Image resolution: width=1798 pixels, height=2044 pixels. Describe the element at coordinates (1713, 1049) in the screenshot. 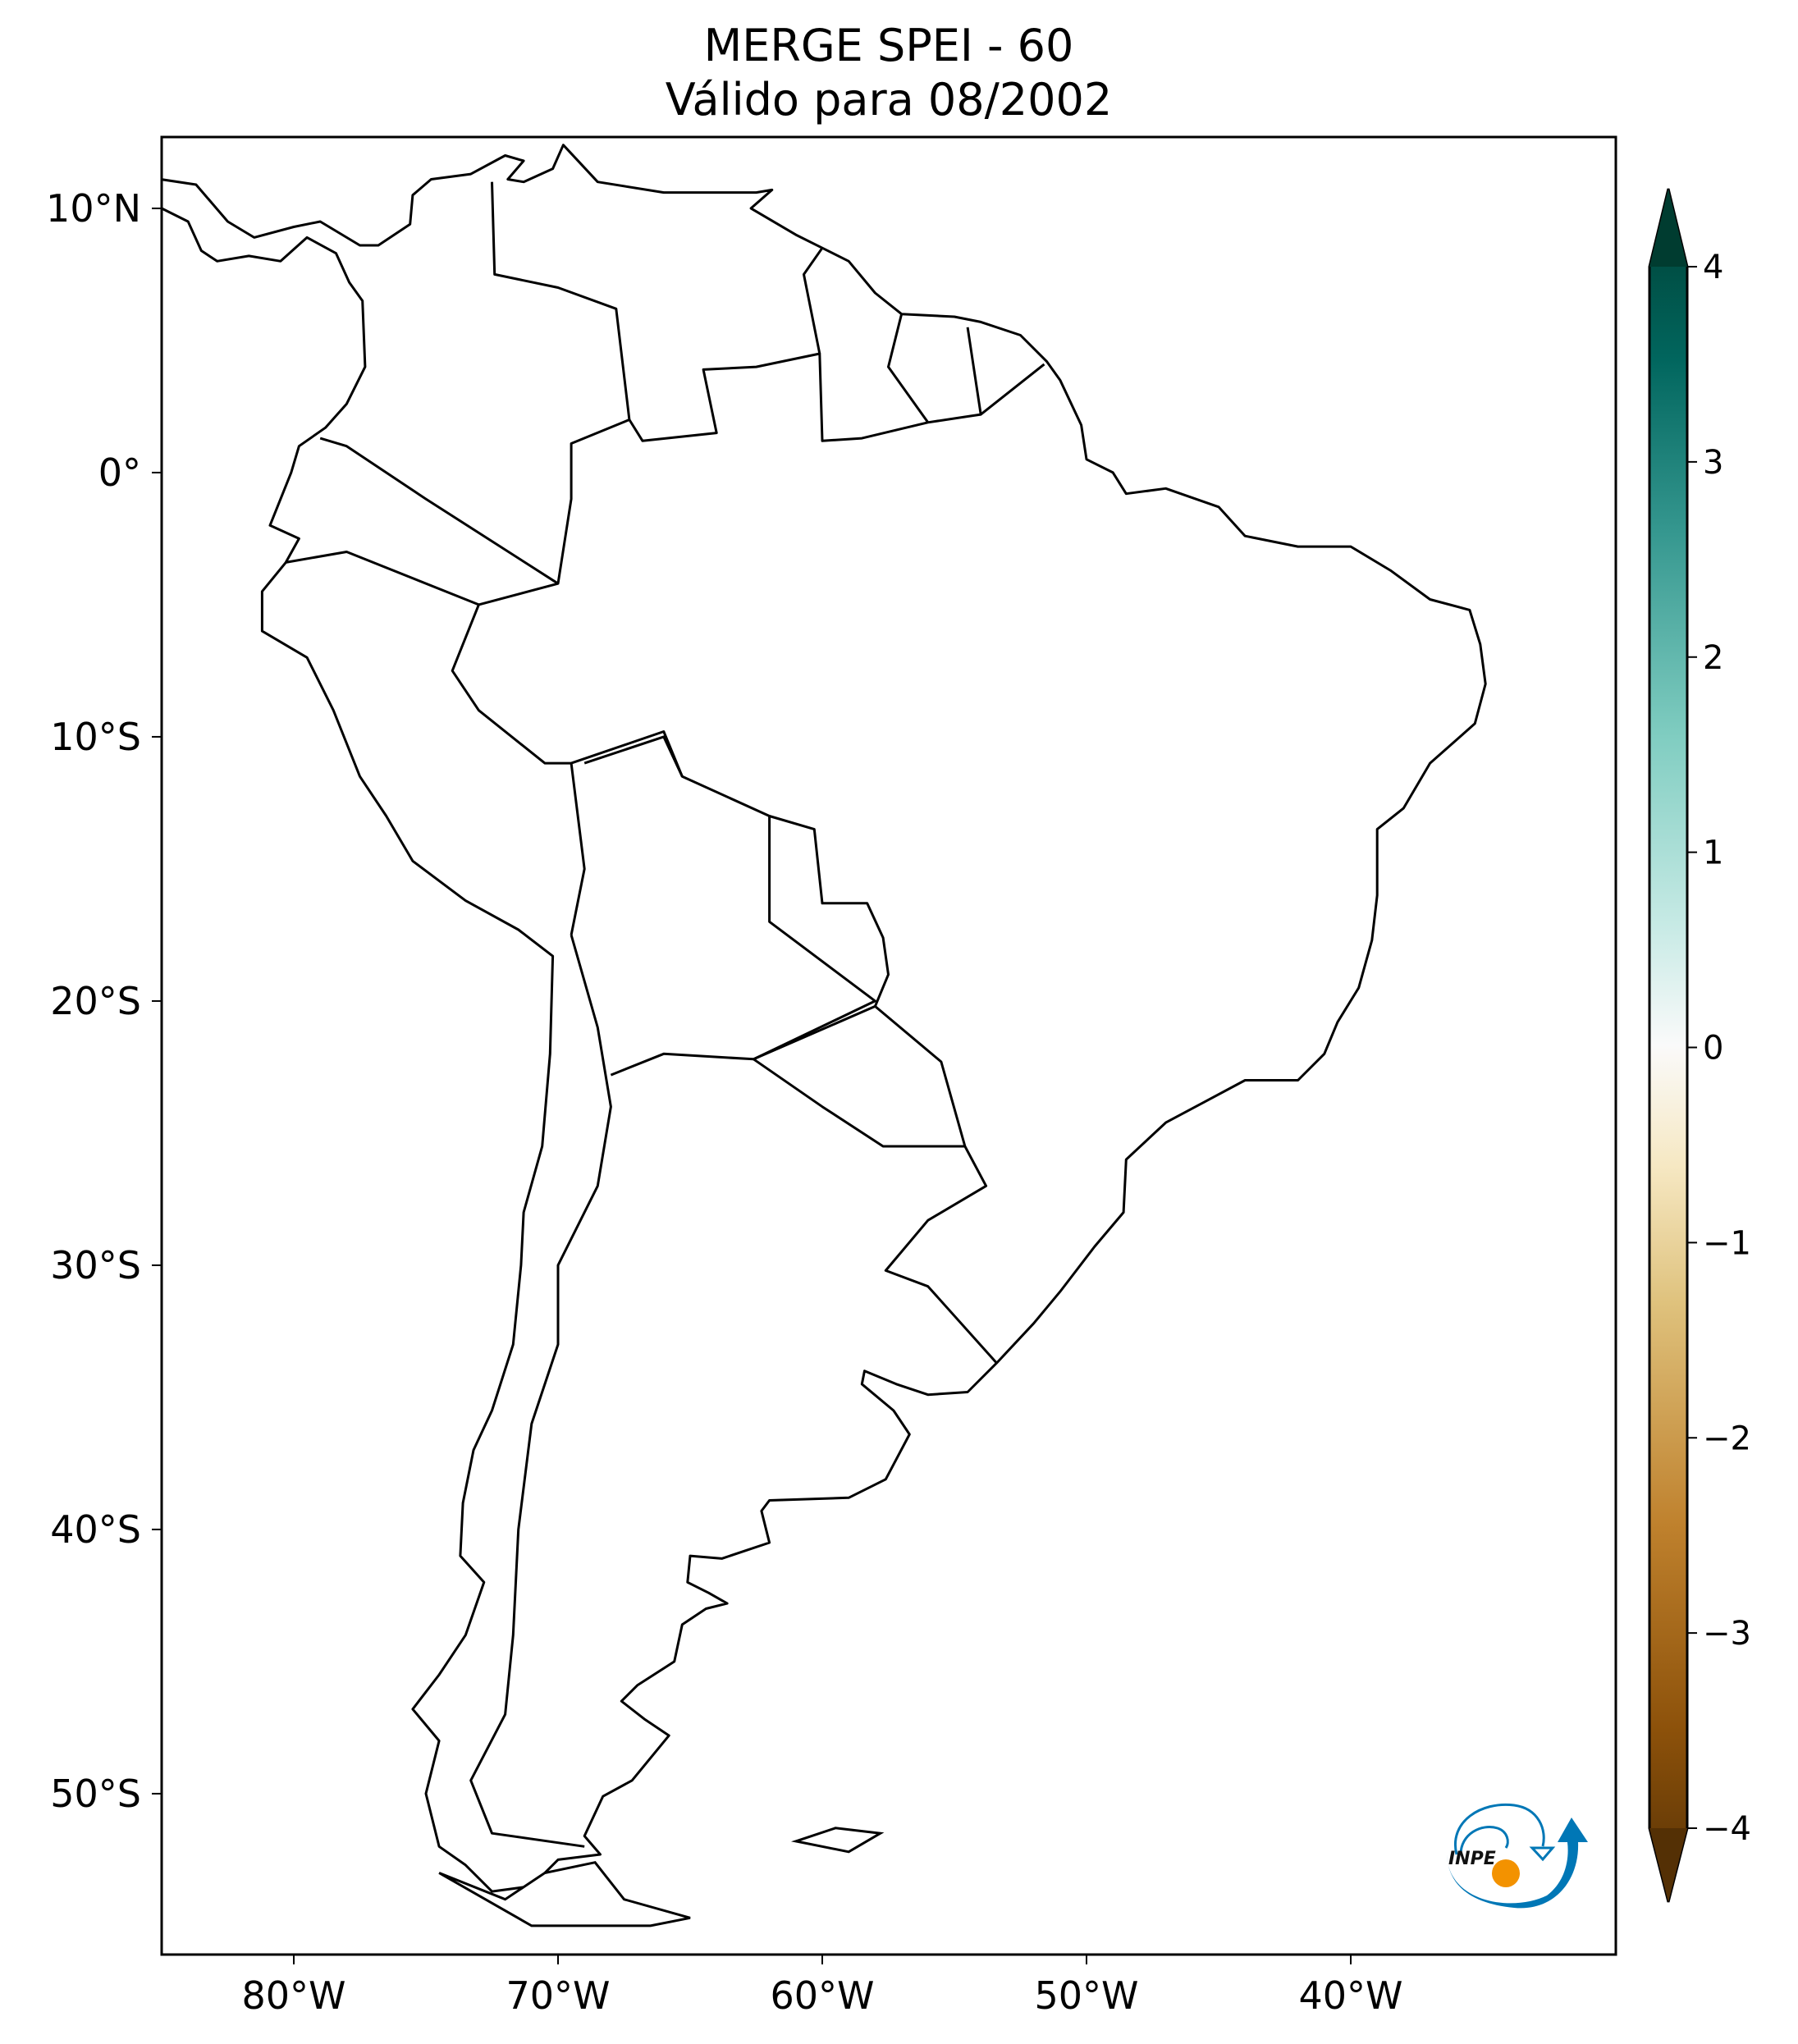

I see `colorbar-tick-label: 0` at that location.